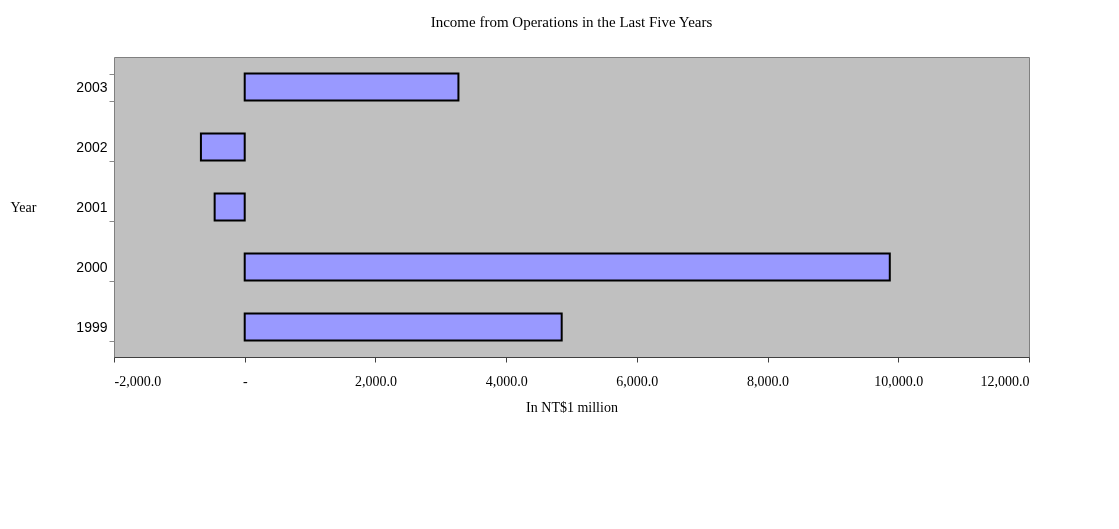  What do you see at coordinates (92, 206) in the screenshot?
I see `y-tick-label: 2001` at bounding box center [92, 206].